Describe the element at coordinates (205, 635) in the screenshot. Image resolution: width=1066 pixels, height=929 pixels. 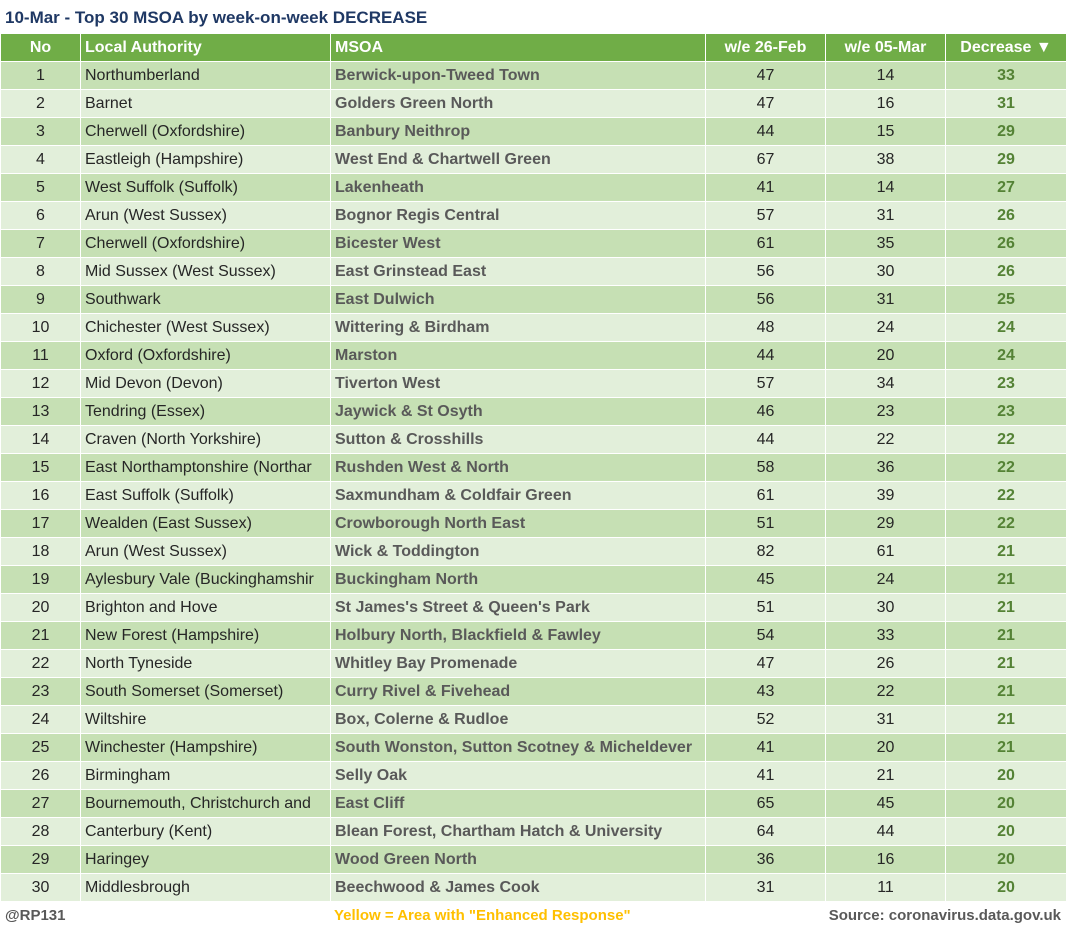
I see `cell: New Forest (Hampshire)` at that location.